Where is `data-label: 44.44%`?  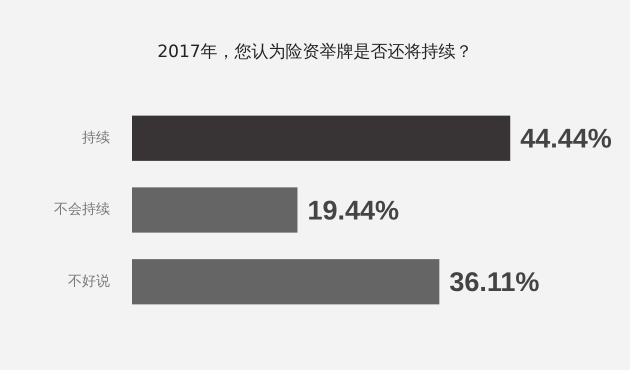 data-label: 44.44% is located at coordinates (566, 139).